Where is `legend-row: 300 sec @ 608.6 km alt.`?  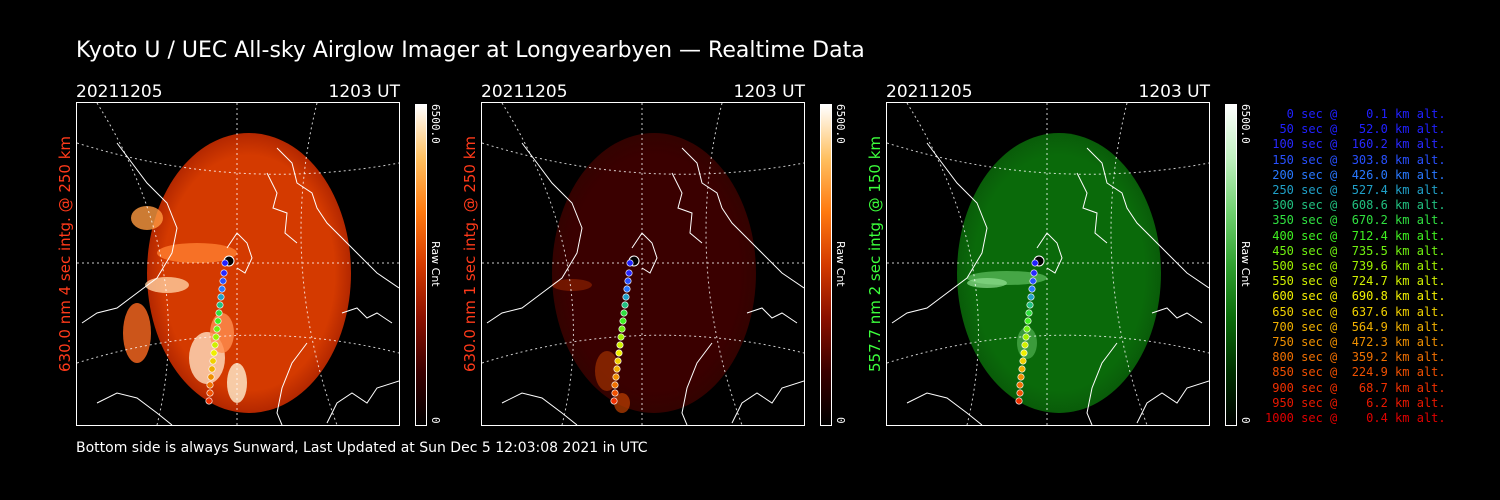
legend-row: 300 sec @ 608.6 km alt. is located at coordinates (1355, 205).